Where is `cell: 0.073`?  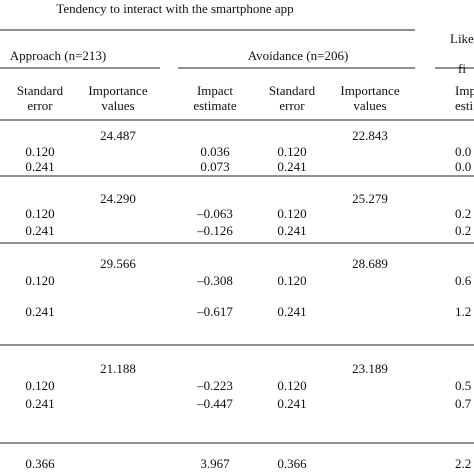
cell: 0.073 is located at coordinates (214, 166).